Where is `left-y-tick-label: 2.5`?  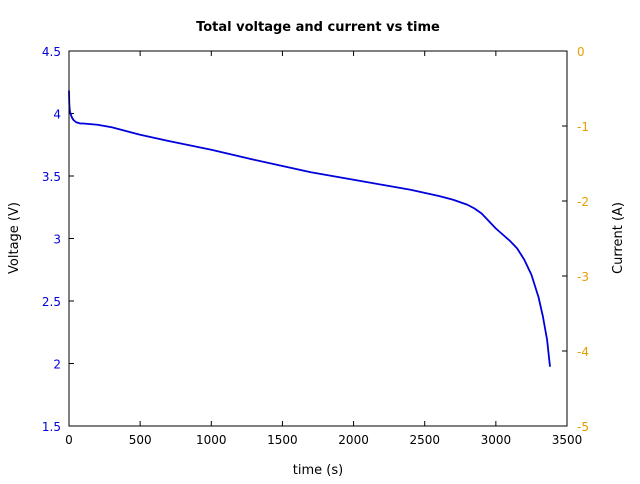
left-y-tick-label: 2.5 is located at coordinates (51, 302).